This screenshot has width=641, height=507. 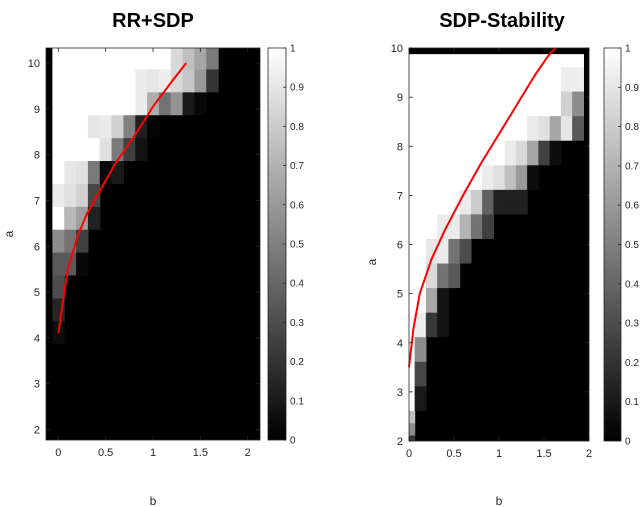 What do you see at coordinates (200, 453) in the screenshot?
I see `x-tick-label: 1.5` at bounding box center [200, 453].